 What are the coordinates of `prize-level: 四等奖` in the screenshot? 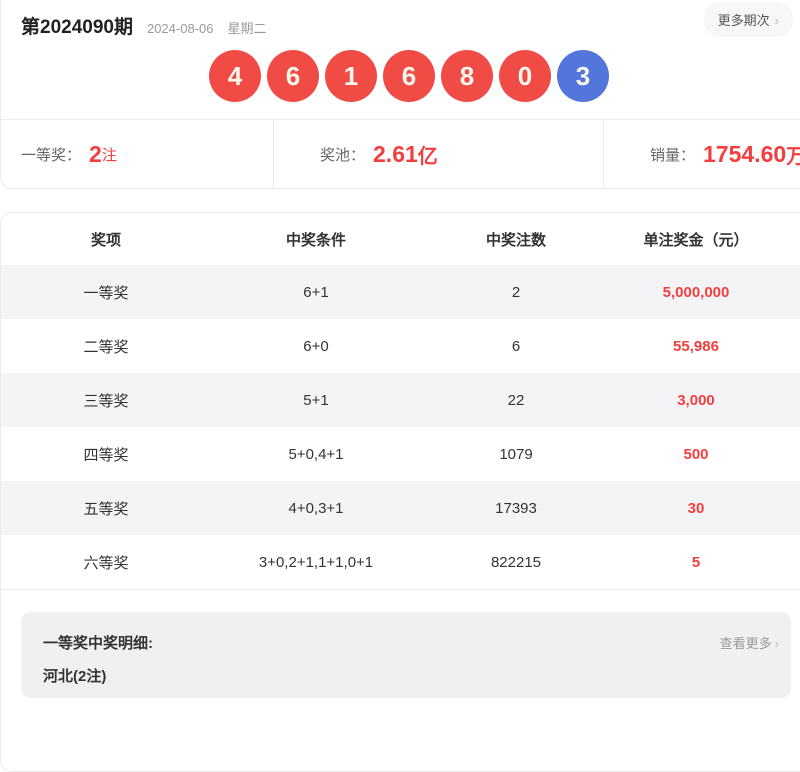 It's located at (106, 455).